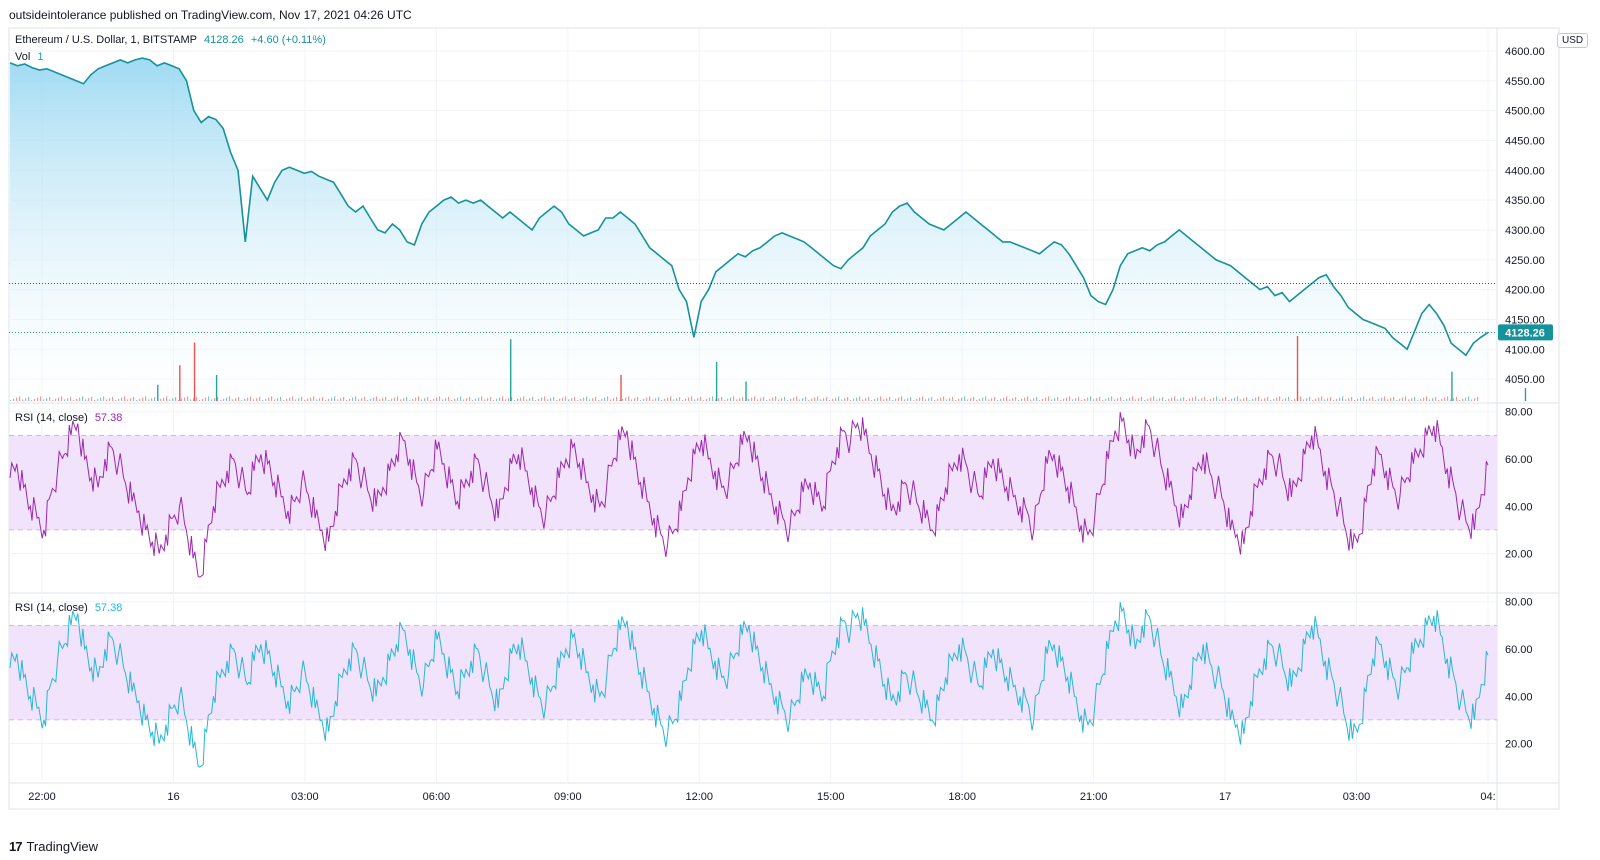 The image size is (1600, 860). What do you see at coordinates (108, 608) in the screenshot?
I see `rsi-value-2: 57.38` at bounding box center [108, 608].